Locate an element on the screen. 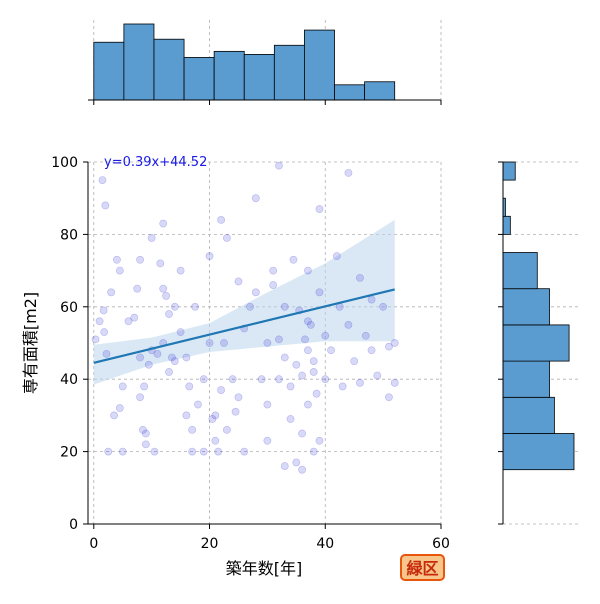 The height and width of the screenshot is (604, 600). region-badge-label: 緑区 is located at coordinates (422, 568).